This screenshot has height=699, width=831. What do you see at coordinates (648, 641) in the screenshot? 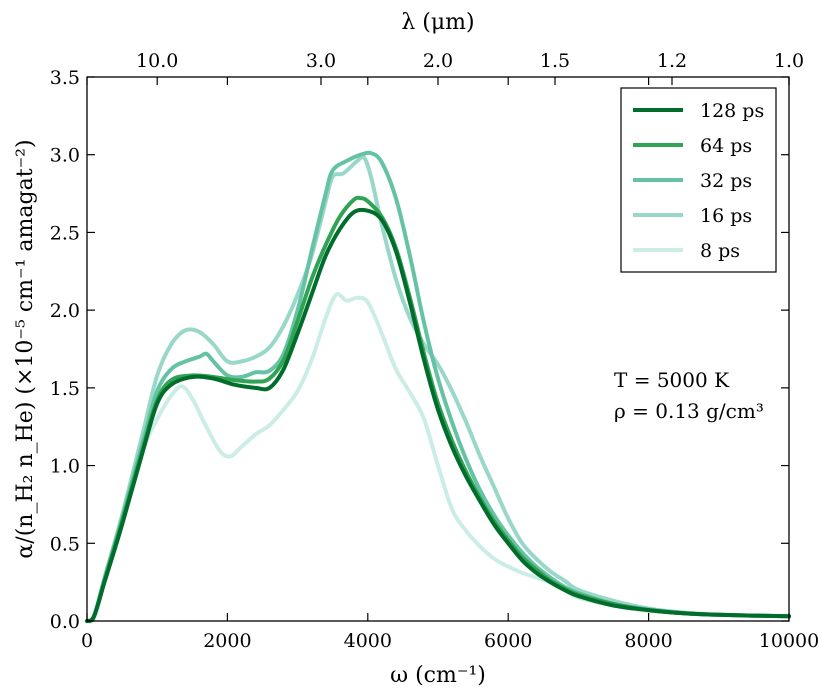
I see `x-tick-label: 8000` at bounding box center [648, 641].